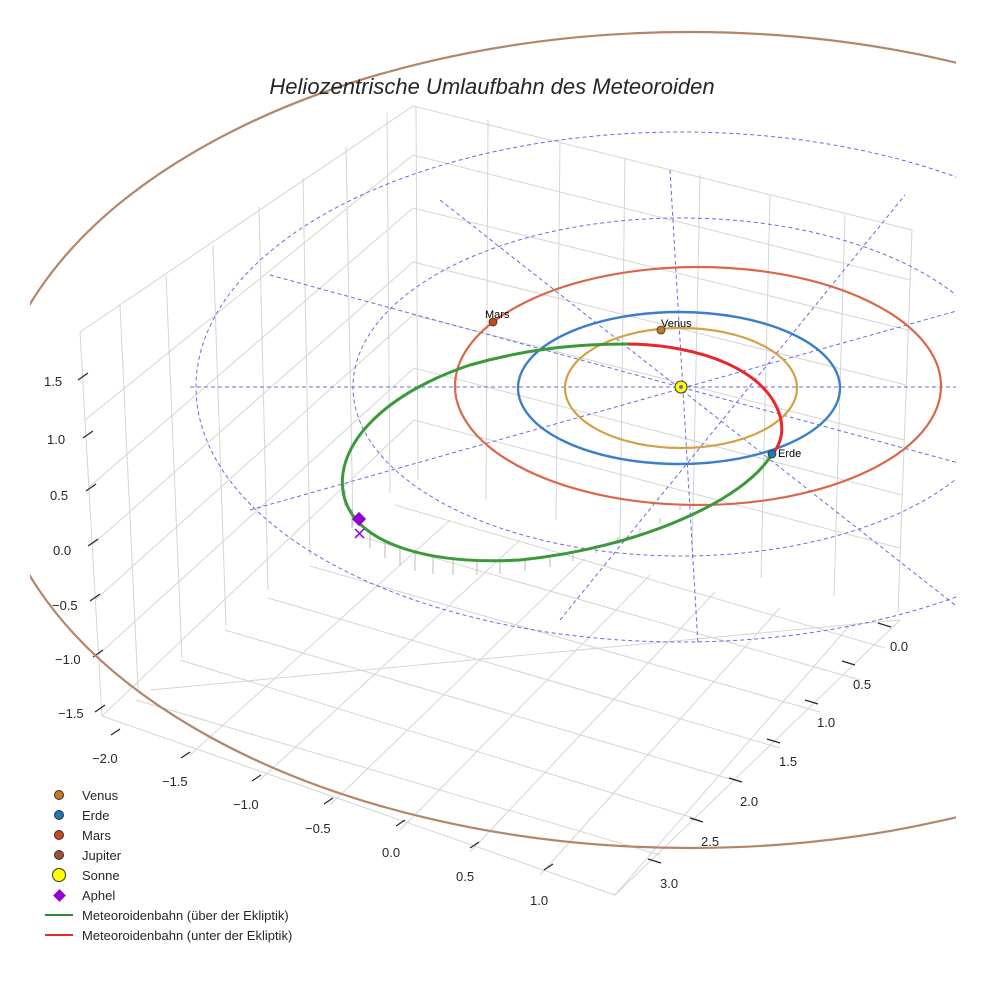 The image size is (984, 984). I want to click on y-tick: 2.5, so click(710, 841).